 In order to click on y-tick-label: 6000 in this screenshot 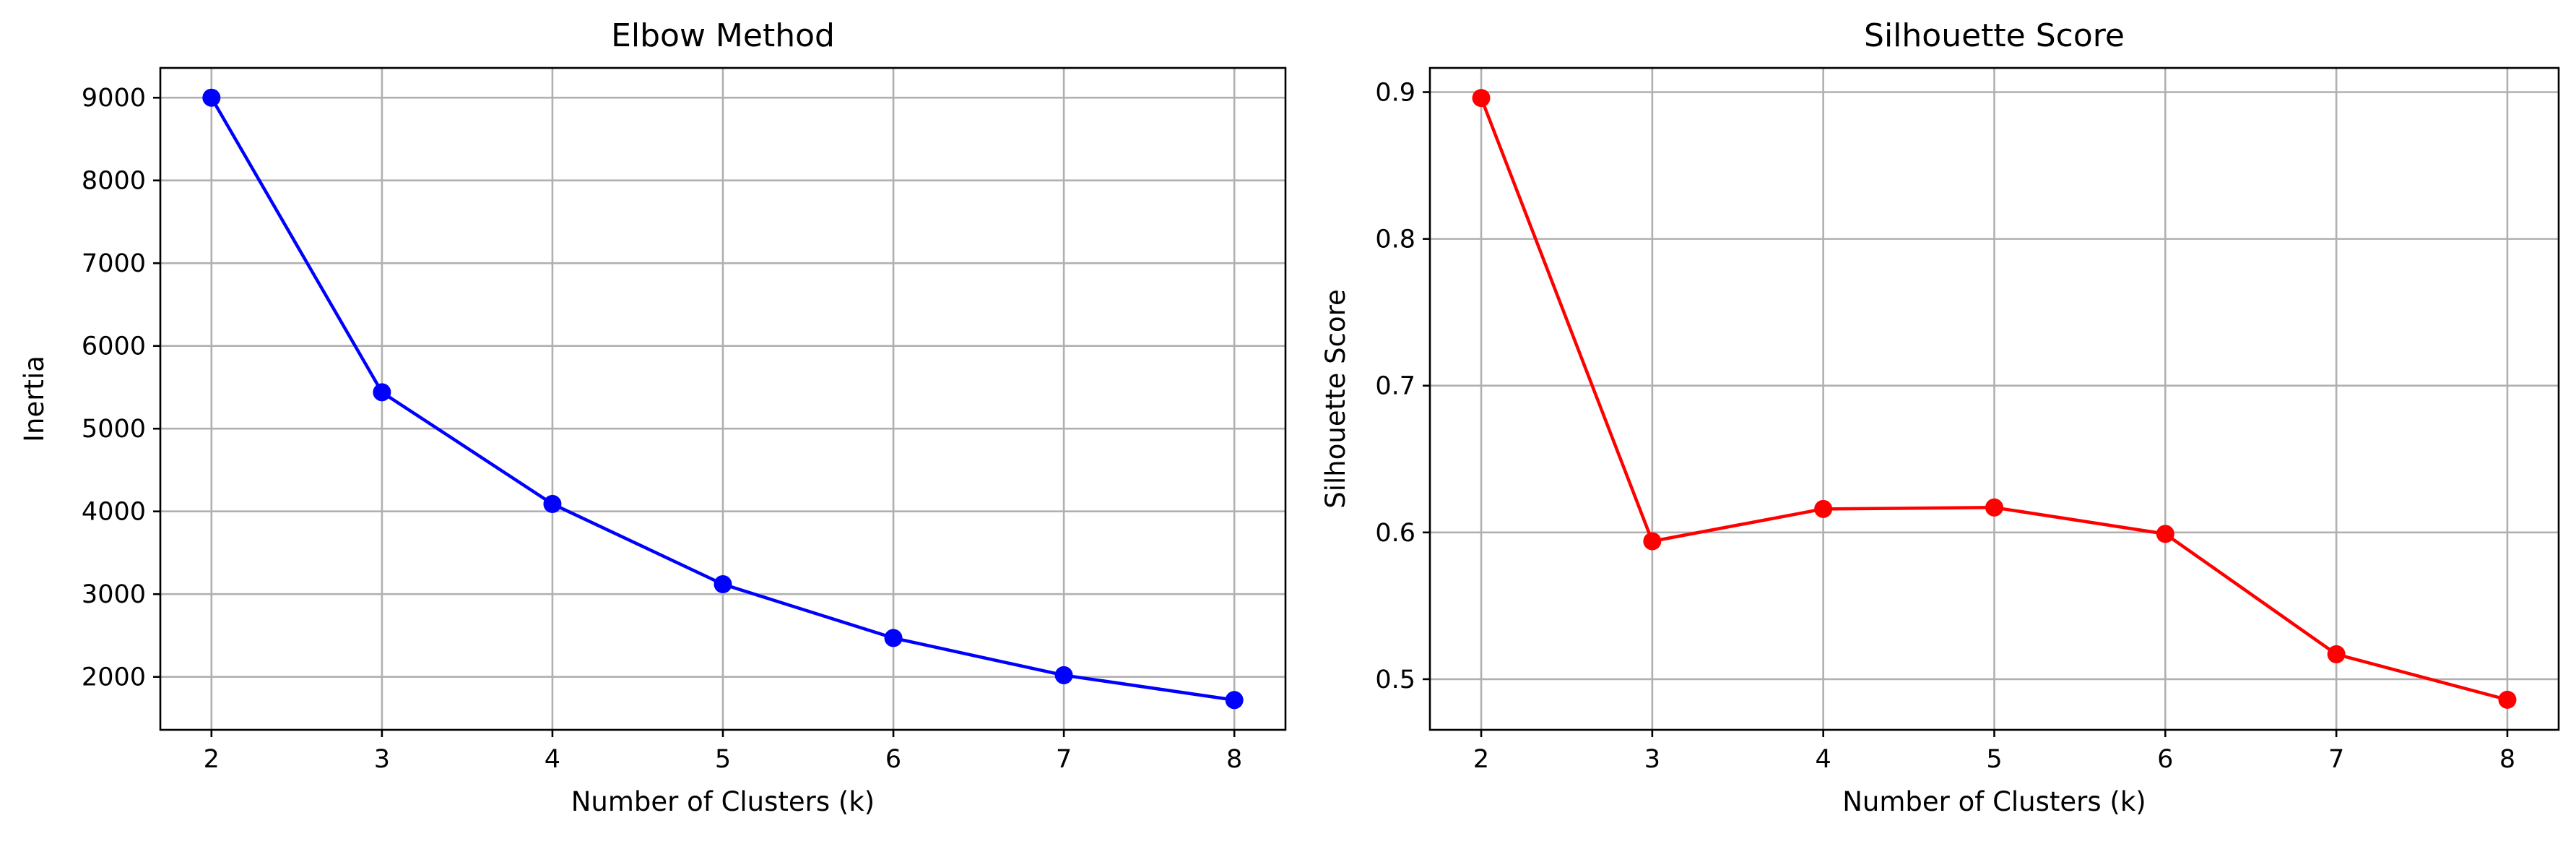, I will do `click(114, 347)`.